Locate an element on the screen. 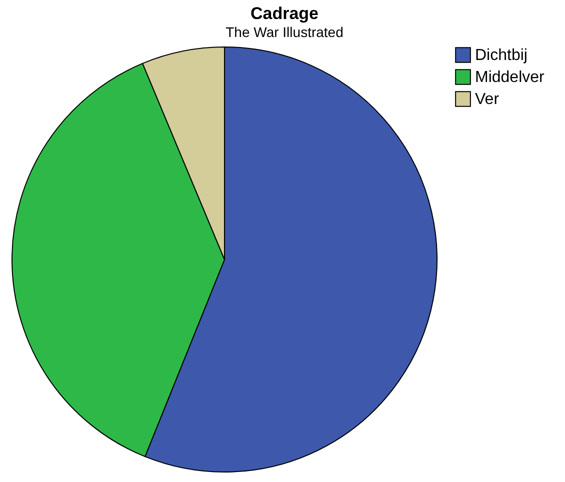  legend-label: Ver is located at coordinates (487, 99).